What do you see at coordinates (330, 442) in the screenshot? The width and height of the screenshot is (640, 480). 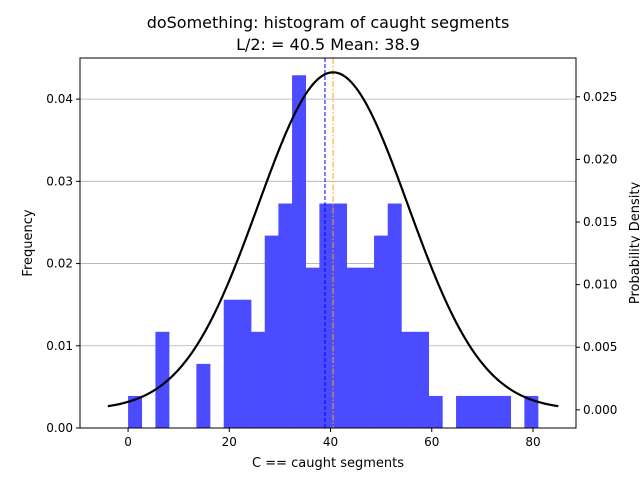 I see `x-tick-label: 40` at bounding box center [330, 442].